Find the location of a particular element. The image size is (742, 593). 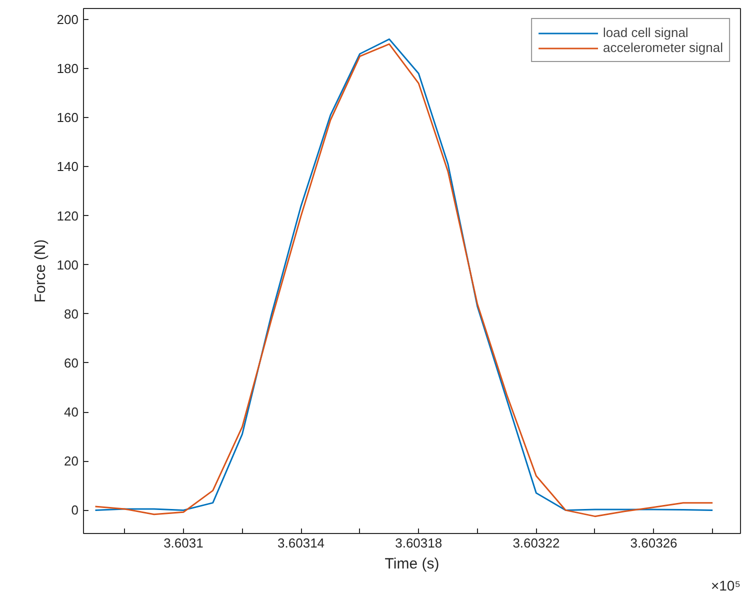

y-tick-label: 80 is located at coordinates (71, 314).